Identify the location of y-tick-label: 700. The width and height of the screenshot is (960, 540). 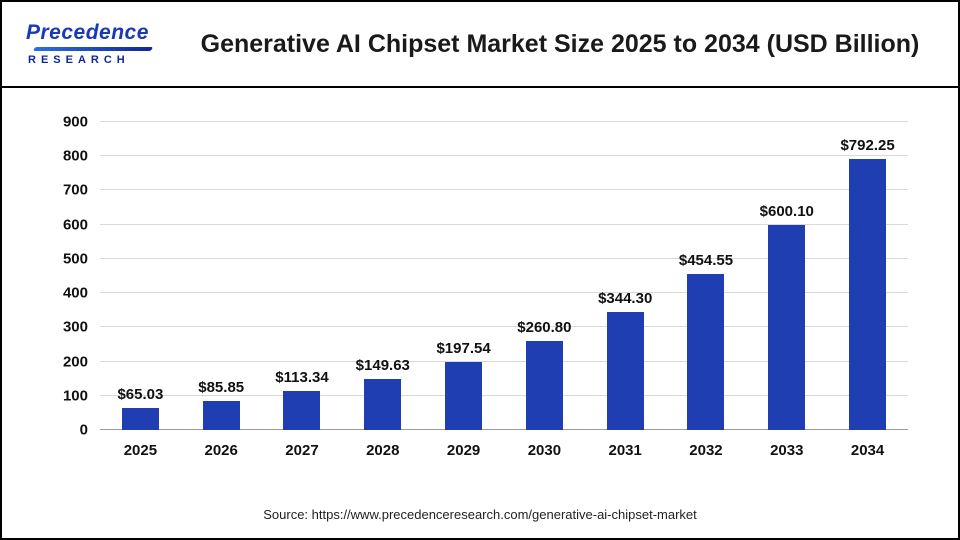
(75, 190).